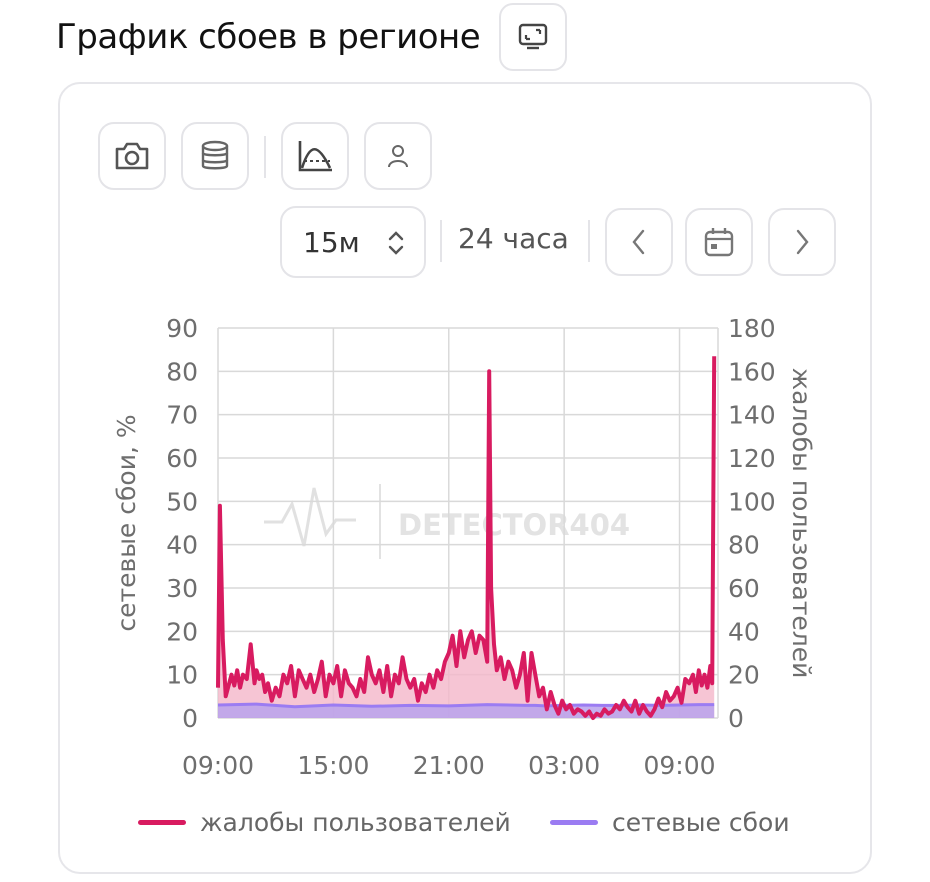 This screenshot has width=930, height=882. I want to click on y-tick-right: 100, so click(752, 501).